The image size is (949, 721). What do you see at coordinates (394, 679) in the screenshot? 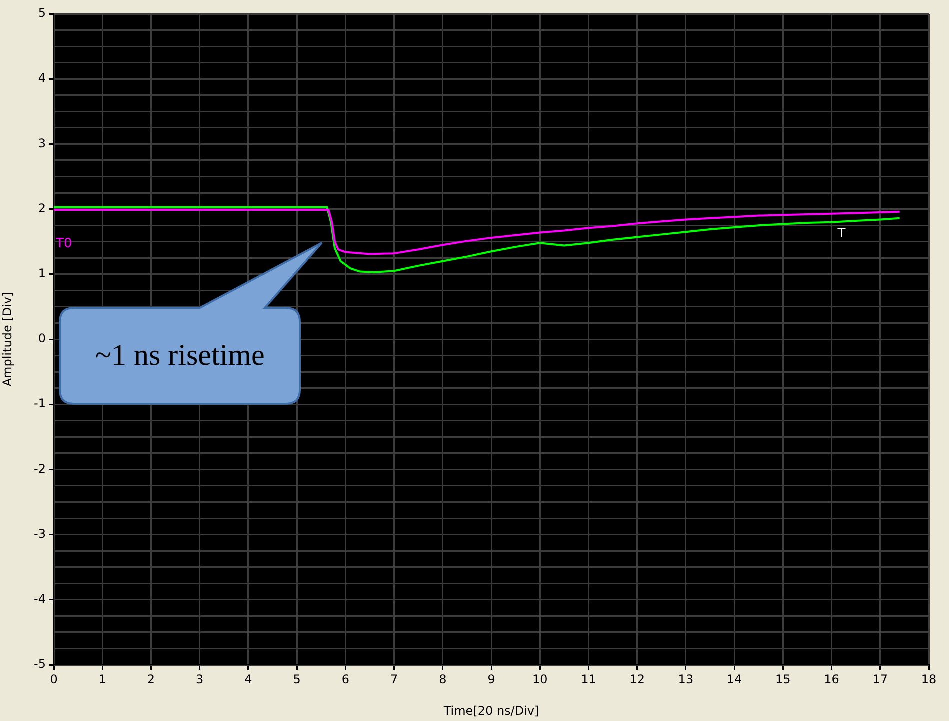
I see `x-tick-label: 7` at bounding box center [394, 679].